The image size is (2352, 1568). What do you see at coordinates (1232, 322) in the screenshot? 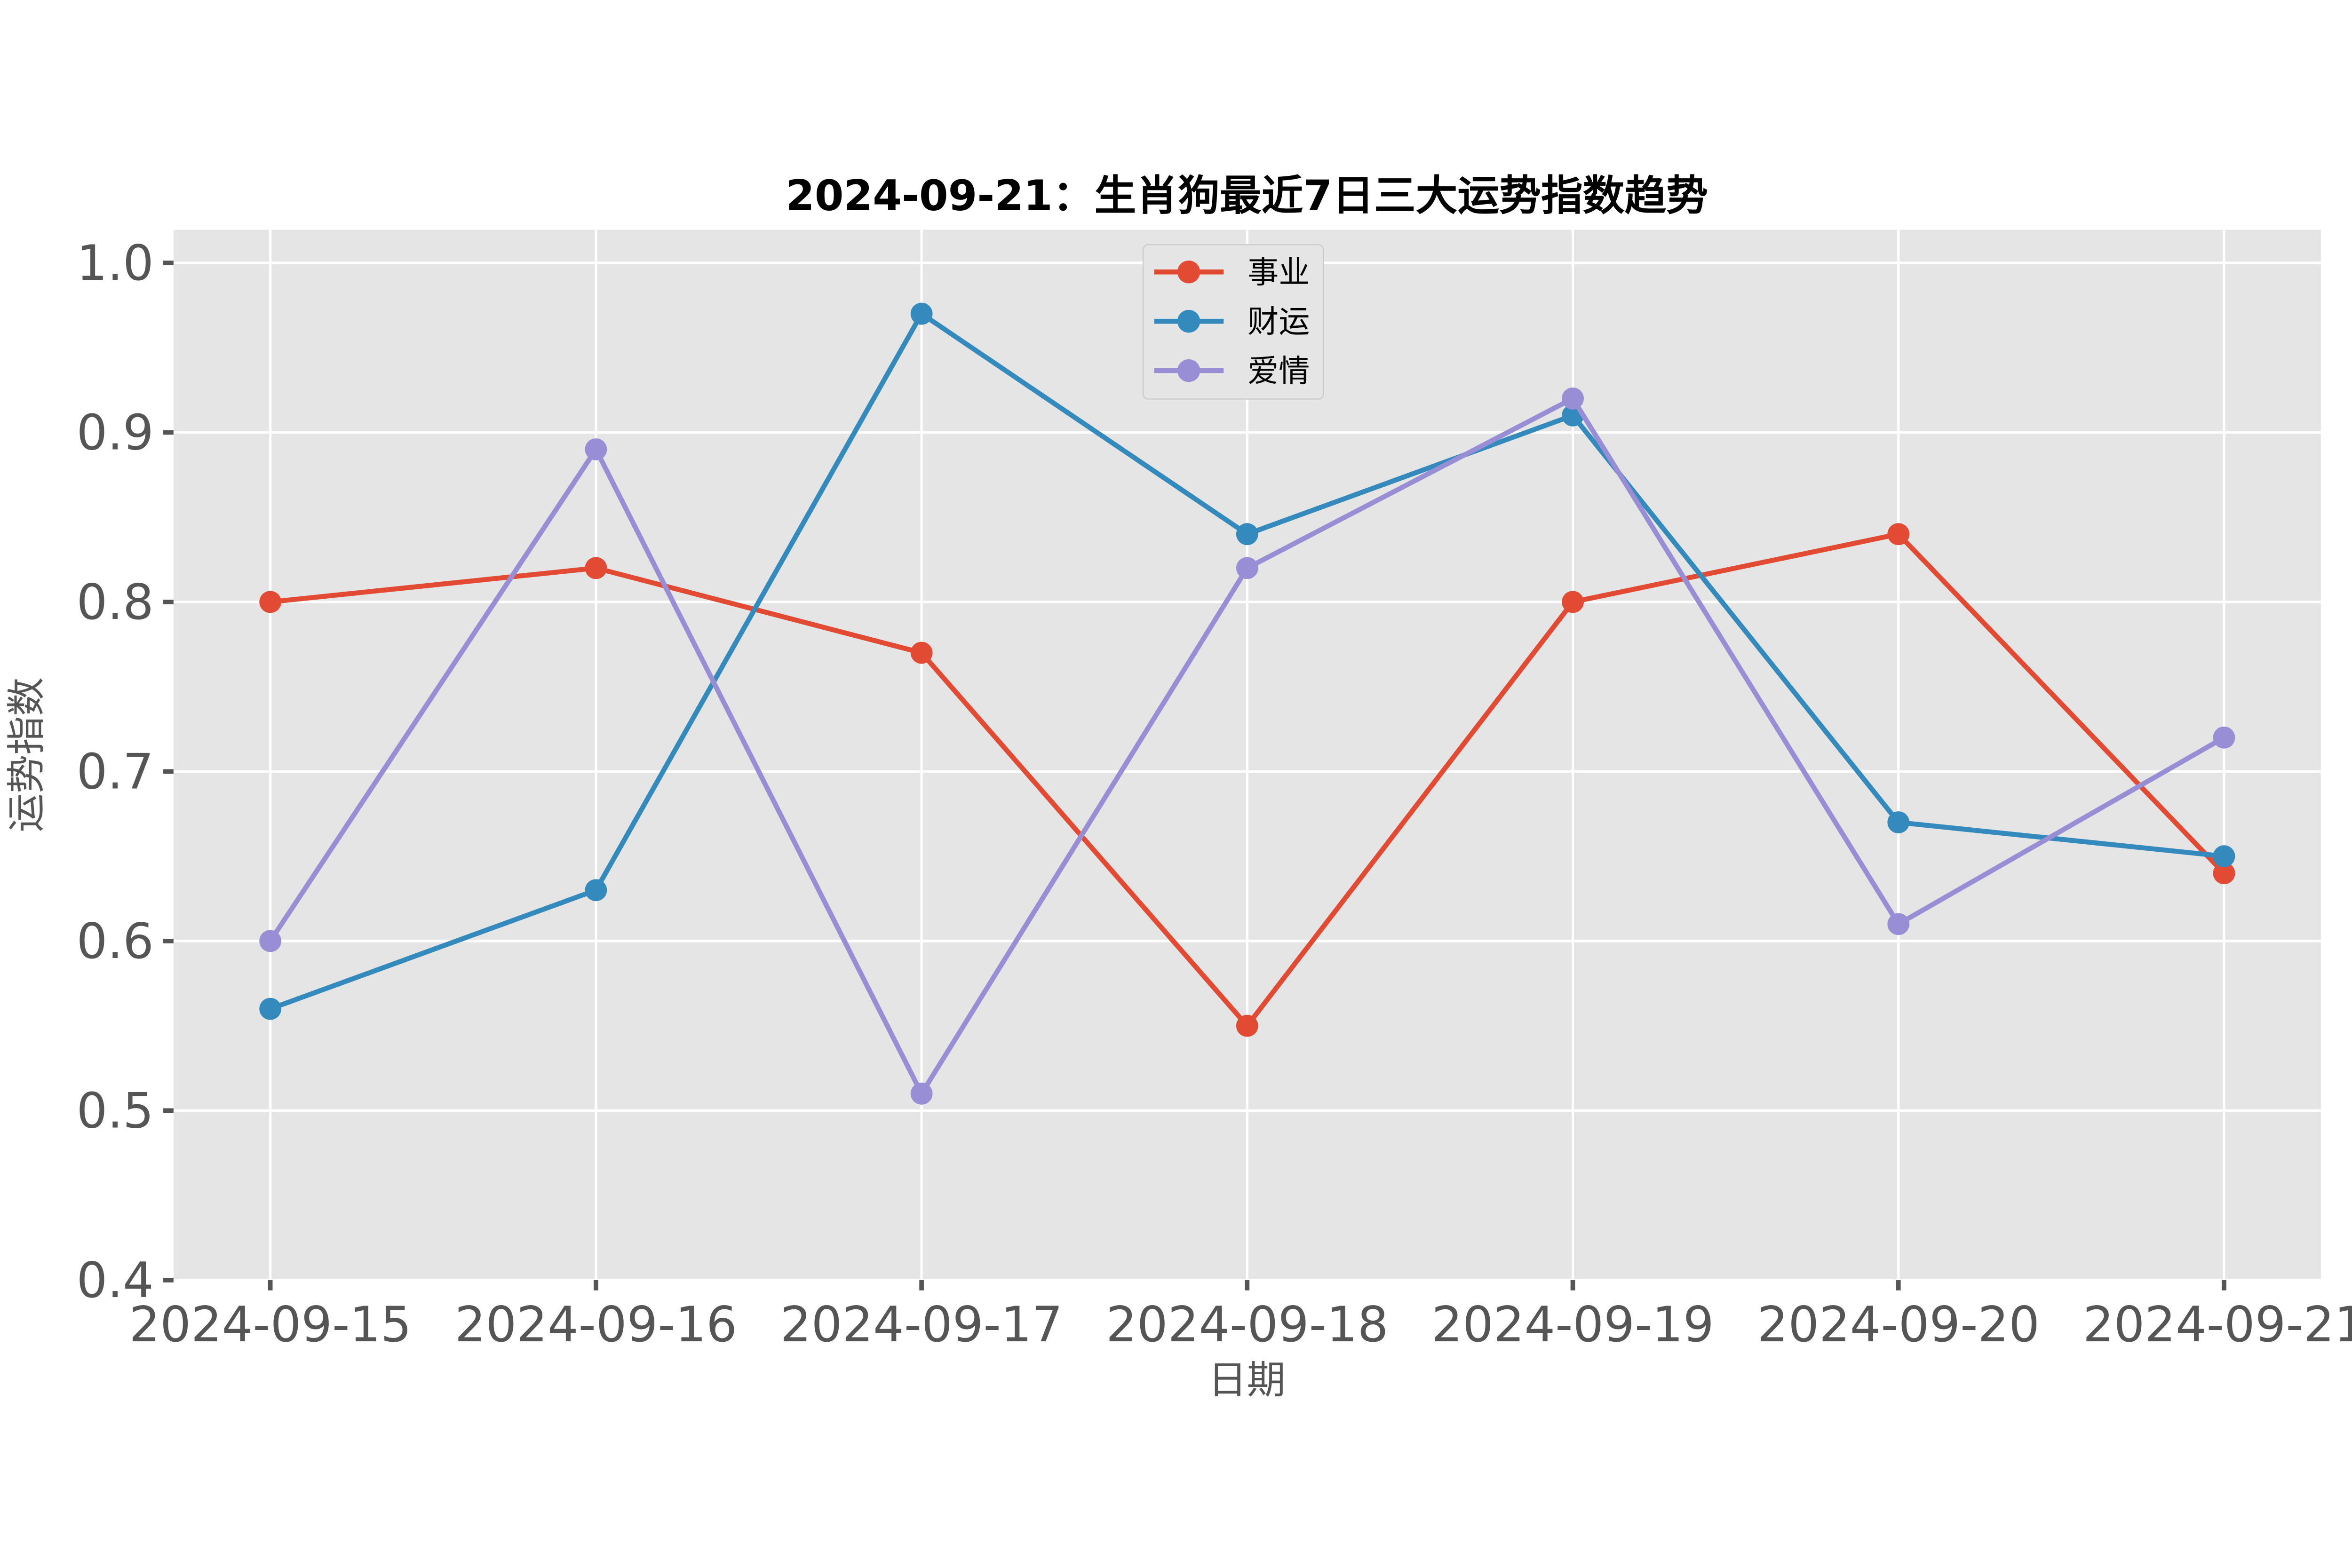
I see `legend-item: 财运` at bounding box center [1232, 322].